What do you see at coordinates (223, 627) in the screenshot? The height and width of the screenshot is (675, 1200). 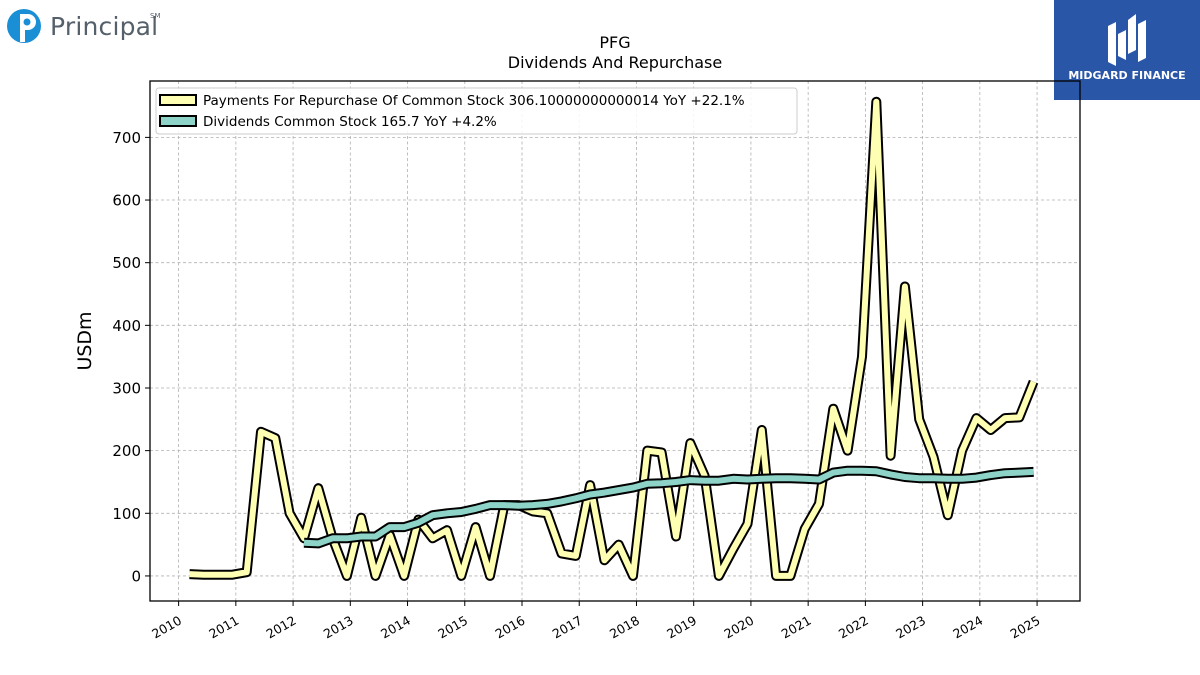 I see `x-tick-label: 2011` at bounding box center [223, 627].